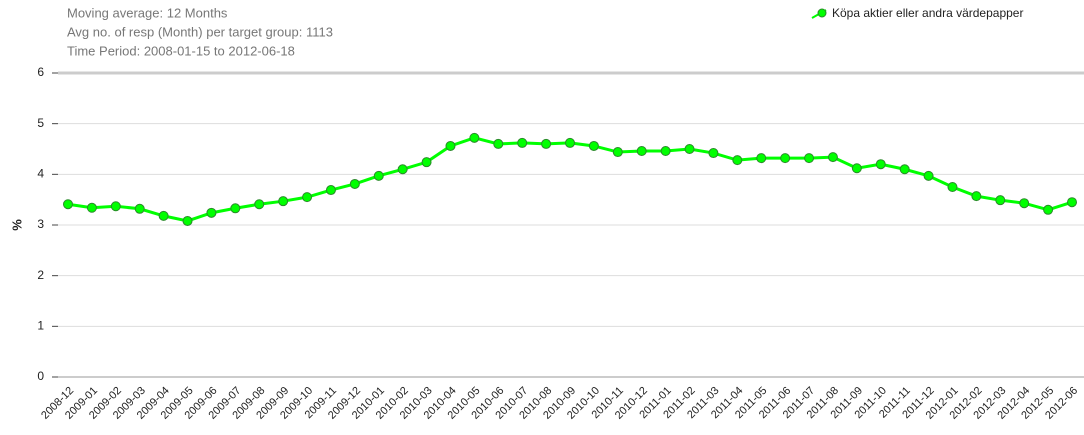 The image size is (1084, 435). What do you see at coordinates (40, 326) in the screenshot?
I see `y-tick-label: 1` at bounding box center [40, 326].